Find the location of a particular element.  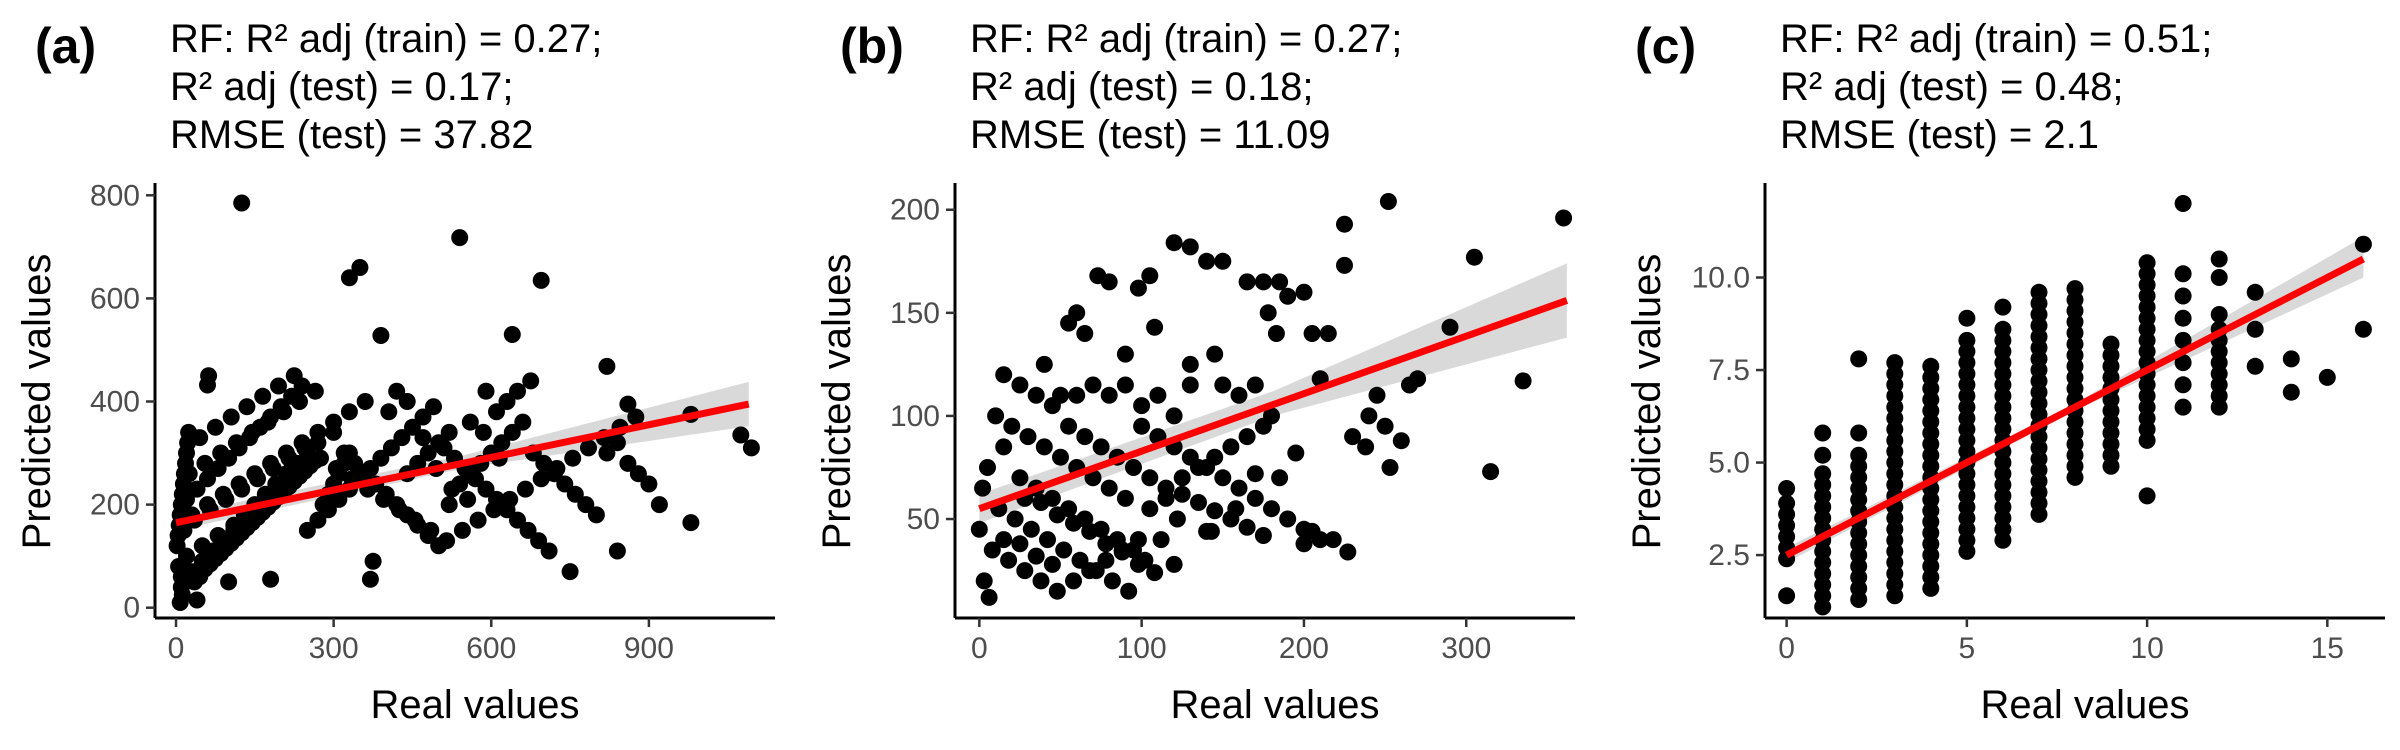

y-tick-label: 150 is located at coordinates (915, 313).